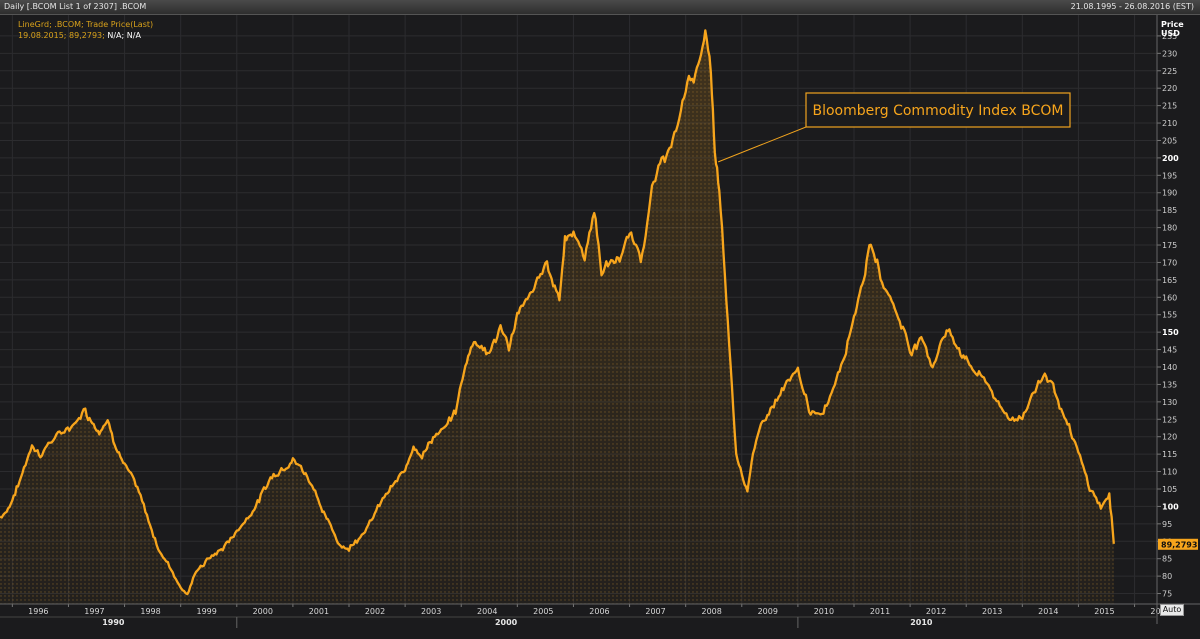 The height and width of the screenshot is (639, 1200). Describe the element at coordinates (94, 611) in the screenshot. I see `x-tick-label: 1997` at that location.